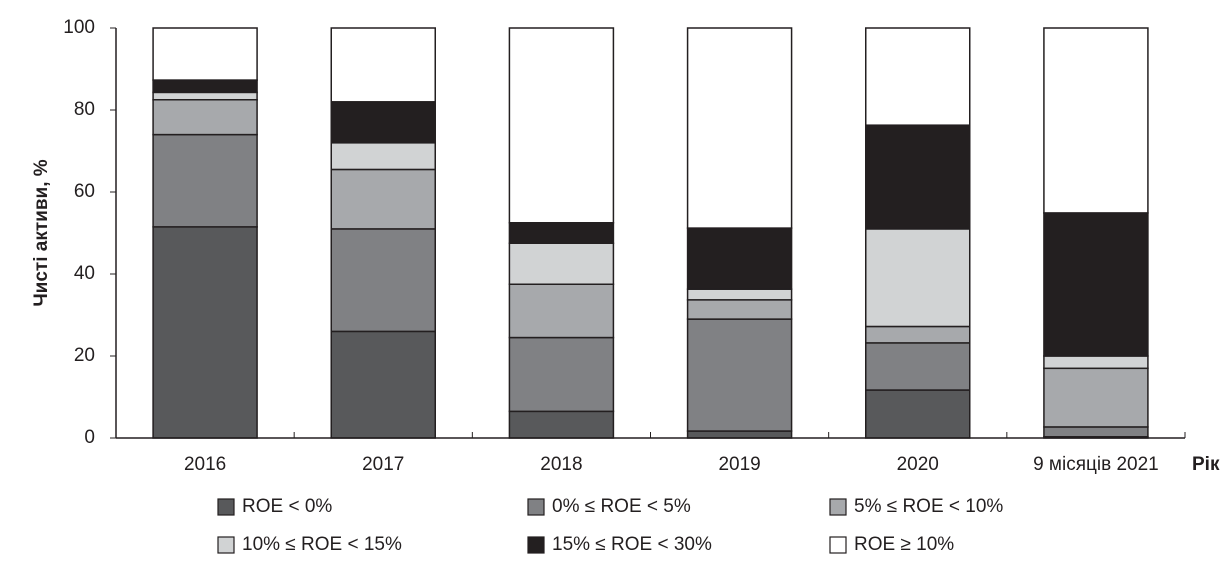  Describe the element at coordinates (383, 464) in the screenshot. I see `x-tick-label: 2017` at that location.